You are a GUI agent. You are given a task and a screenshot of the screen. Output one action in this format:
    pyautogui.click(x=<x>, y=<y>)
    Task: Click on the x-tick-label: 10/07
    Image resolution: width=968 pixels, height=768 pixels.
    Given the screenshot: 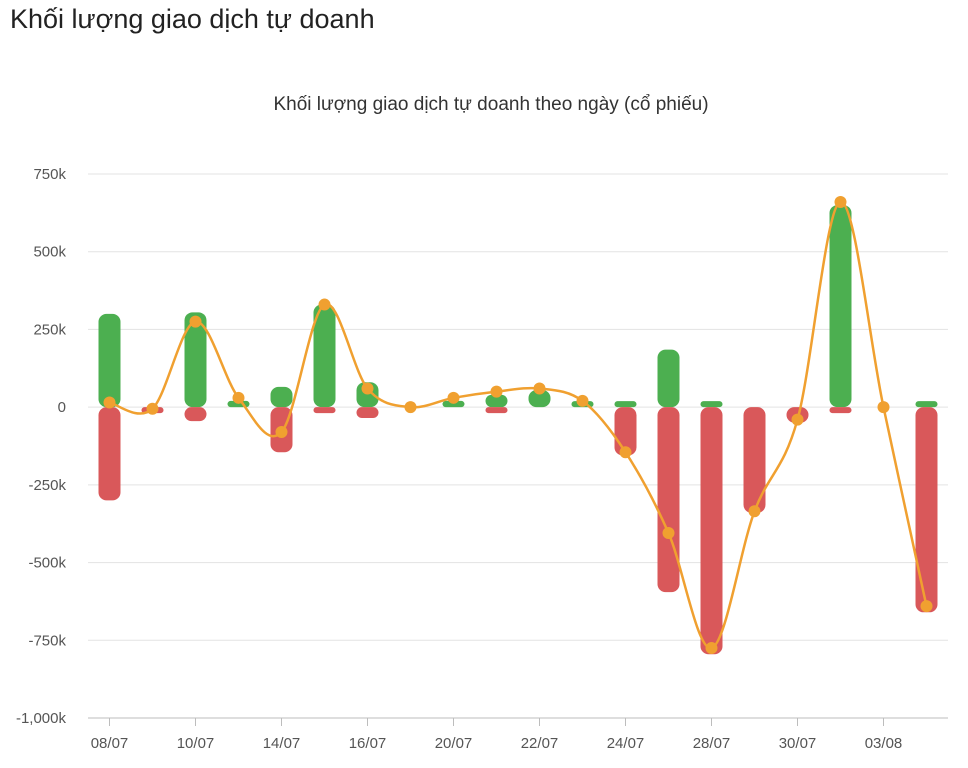 What is the action you would take?
    pyautogui.click(x=196, y=743)
    